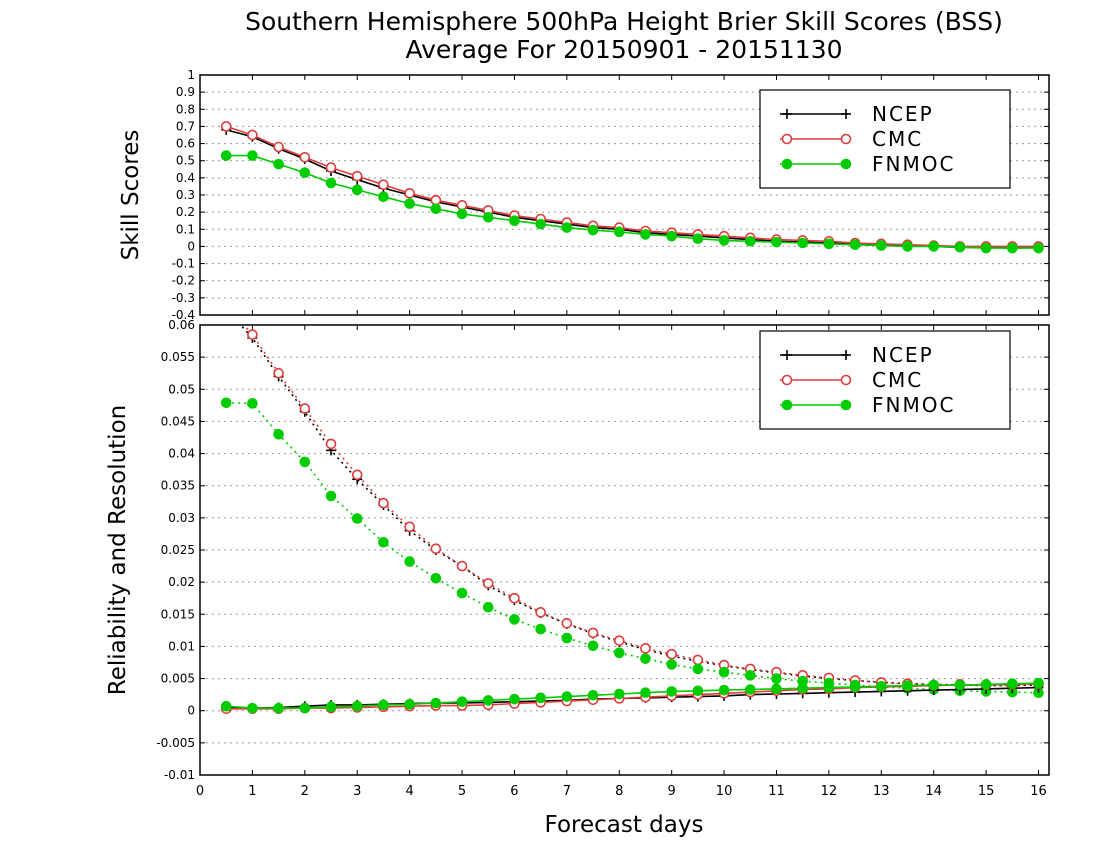 The width and height of the screenshot is (1100, 850). What do you see at coordinates (913, 405) in the screenshot?
I see `legend-label: FNMOC` at bounding box center [913, 405].